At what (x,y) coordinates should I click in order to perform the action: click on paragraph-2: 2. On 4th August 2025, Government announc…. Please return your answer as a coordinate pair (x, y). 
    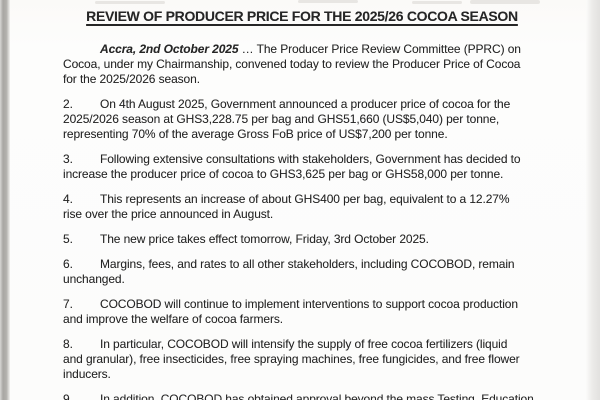
    Looking at the image, I should click on (302, 119).